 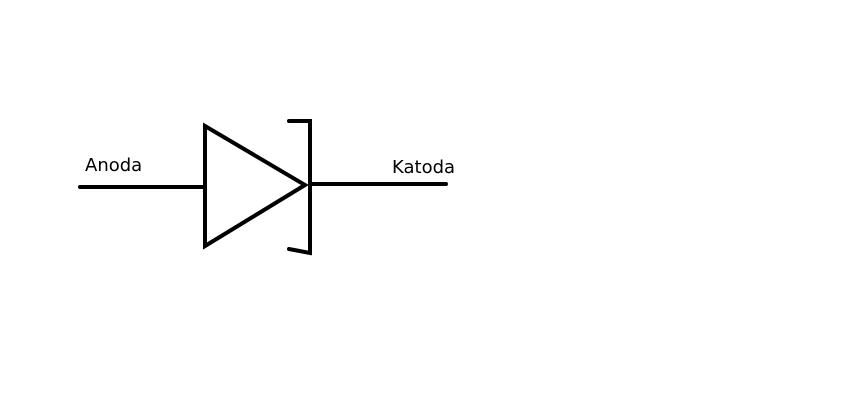 I want to click on cathode-bar, so click(x=299, y=187).